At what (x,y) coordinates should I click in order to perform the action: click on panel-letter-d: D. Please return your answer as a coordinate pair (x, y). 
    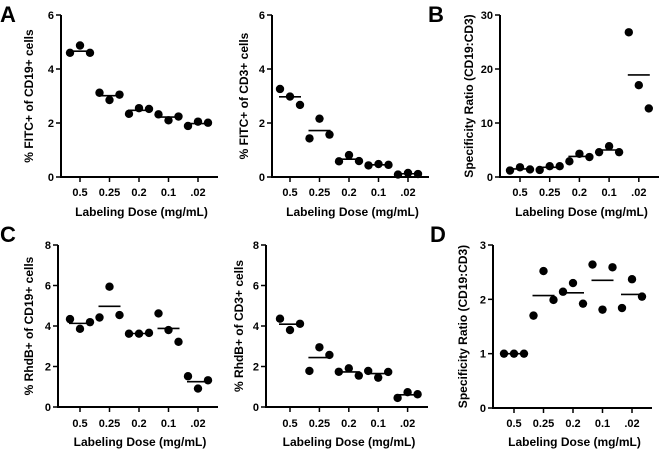
    Looking at the image, I should click on (438, 234).